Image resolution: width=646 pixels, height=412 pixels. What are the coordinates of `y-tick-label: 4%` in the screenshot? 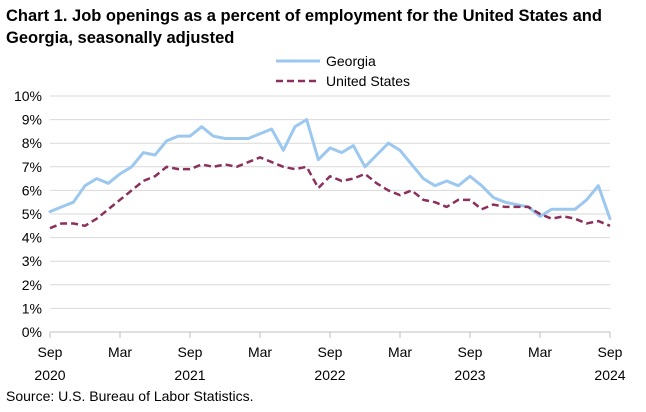 It's located at (32, 238).